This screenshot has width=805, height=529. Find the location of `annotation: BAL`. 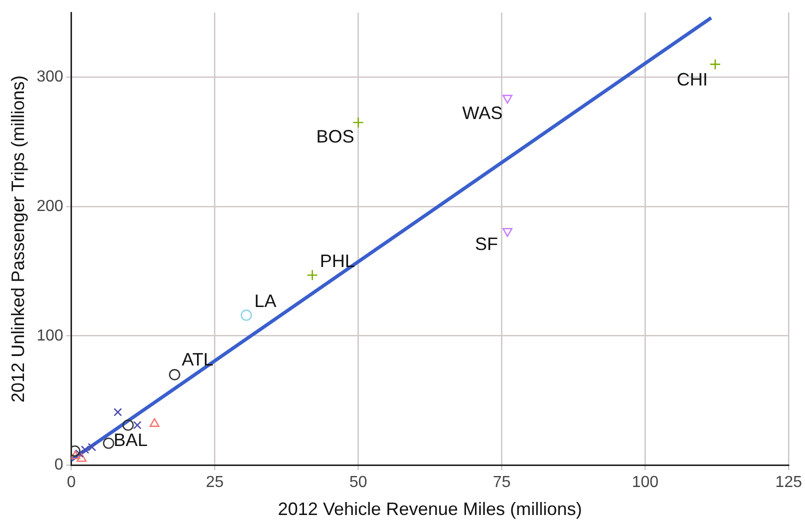

annotation: BAL is located at coordinates (131, 440).